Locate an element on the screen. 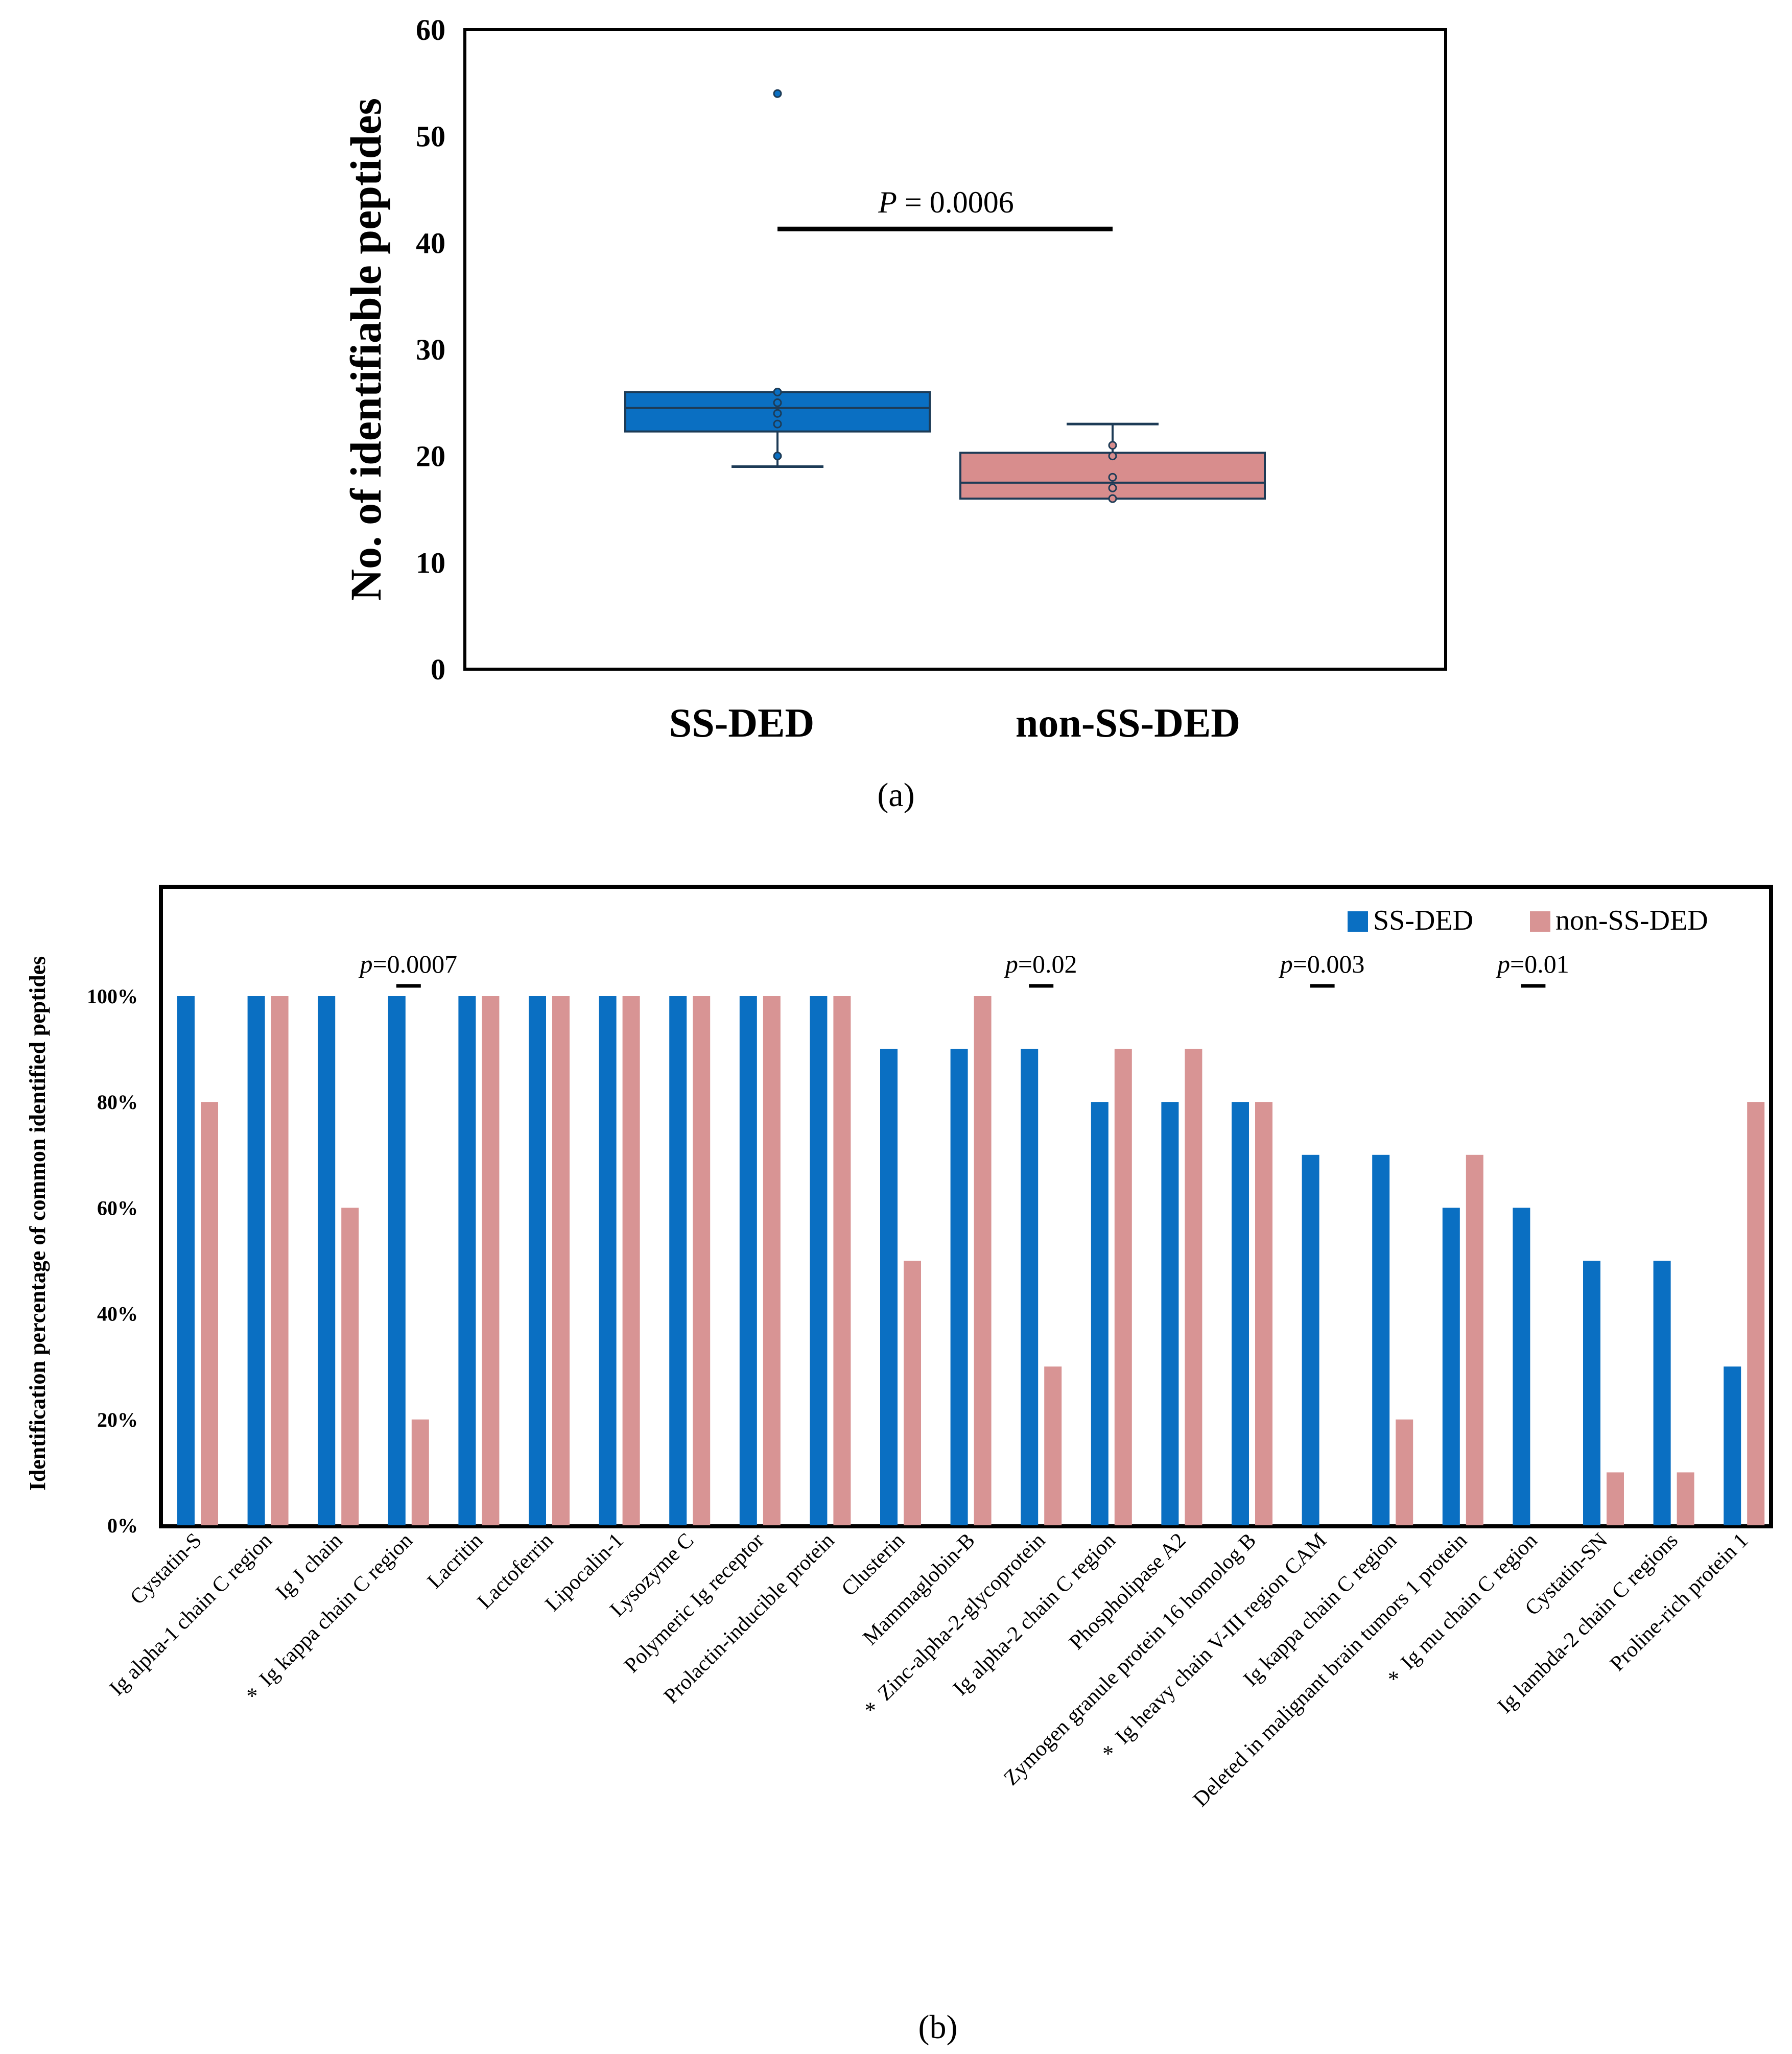 The height and width of the screenshot is (2054, 1792). y-tick-label: 20% is located at coordinates (118, 1419).